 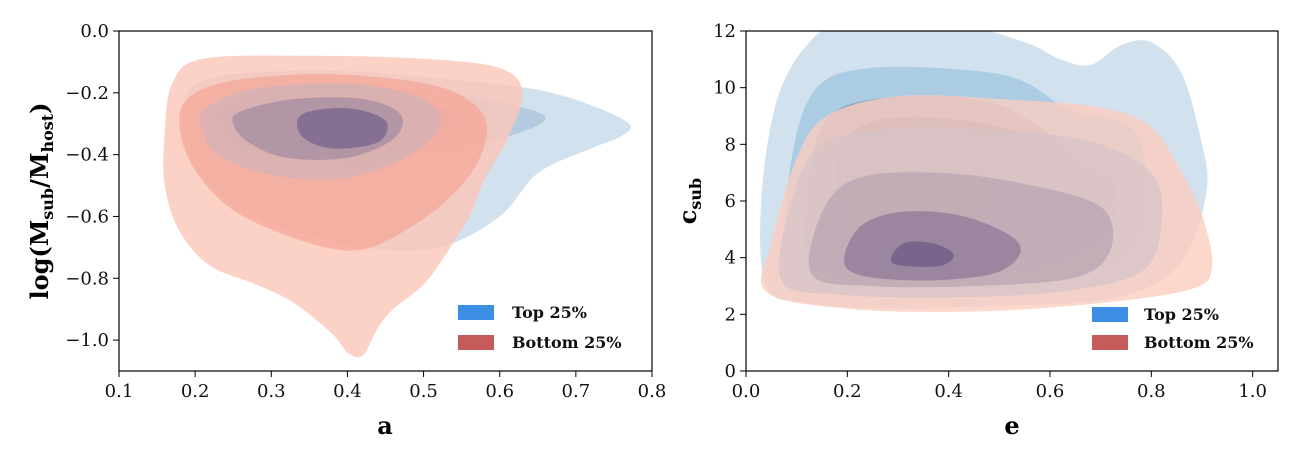 What do you see at coordinates (746, 391) in the screenshot?
I see `right-x-tick-label: 0.0` at bounding box center [746, 391].